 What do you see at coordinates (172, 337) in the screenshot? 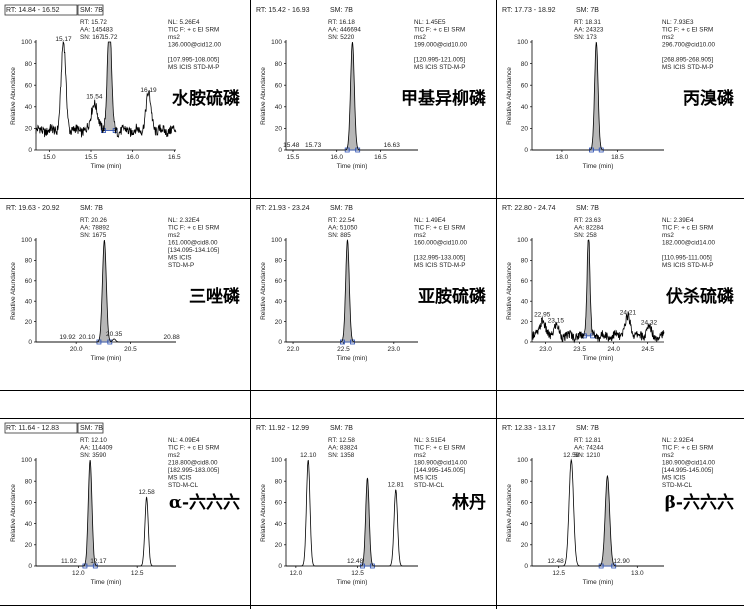
I see `peak-rt-label: 20.88` at bounding box center [172, 337].